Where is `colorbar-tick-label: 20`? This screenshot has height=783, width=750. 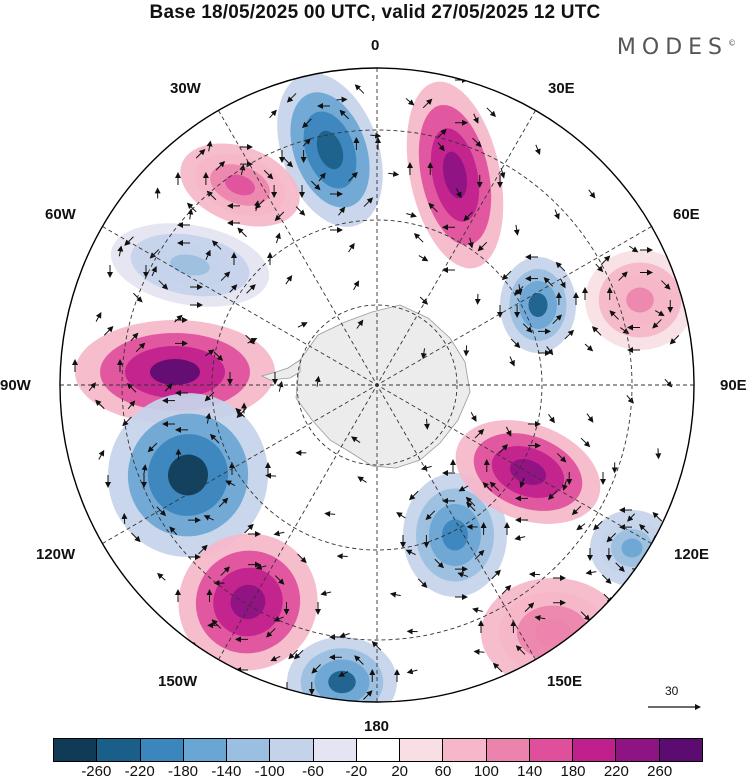
colorbar-tick-label: 20 is located at coordinates (399, 771).